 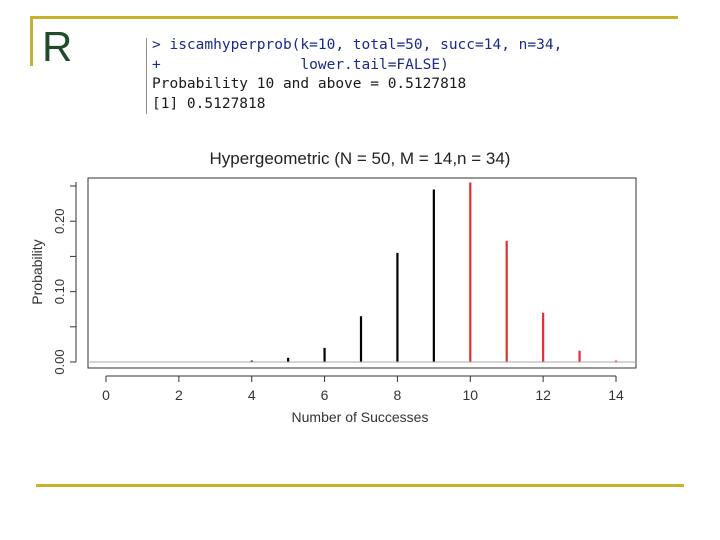 What do you see at coordinates (64, 278) in the screenshot?
I see `y-axis: 0.00 0.10 0.20` at bounding box center [64, 278].